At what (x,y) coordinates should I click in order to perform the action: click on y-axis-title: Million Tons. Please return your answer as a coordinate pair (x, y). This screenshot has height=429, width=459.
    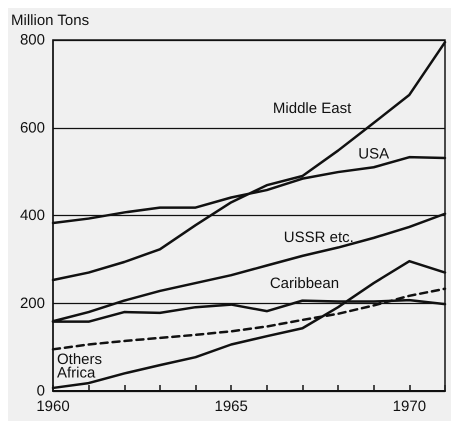
    Looking at the image, I should click on (50, 20).